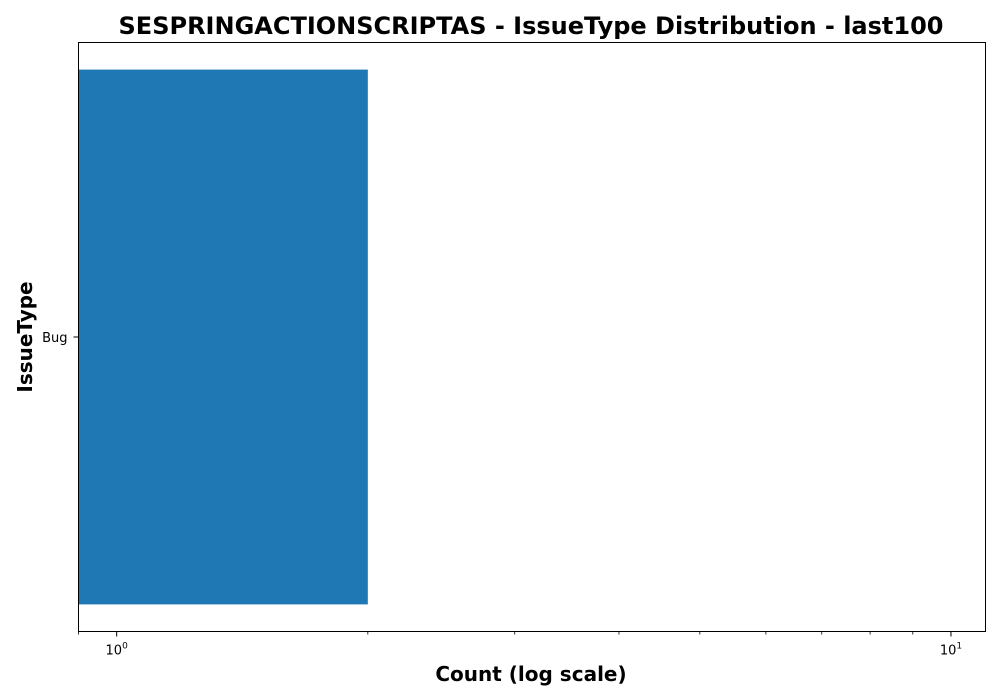 The height and width of the screenshot is (700, 1000). Describe the element at coordinates (25, 336) in the screenshot. I see `y-axis-label: IssueType` at that location.